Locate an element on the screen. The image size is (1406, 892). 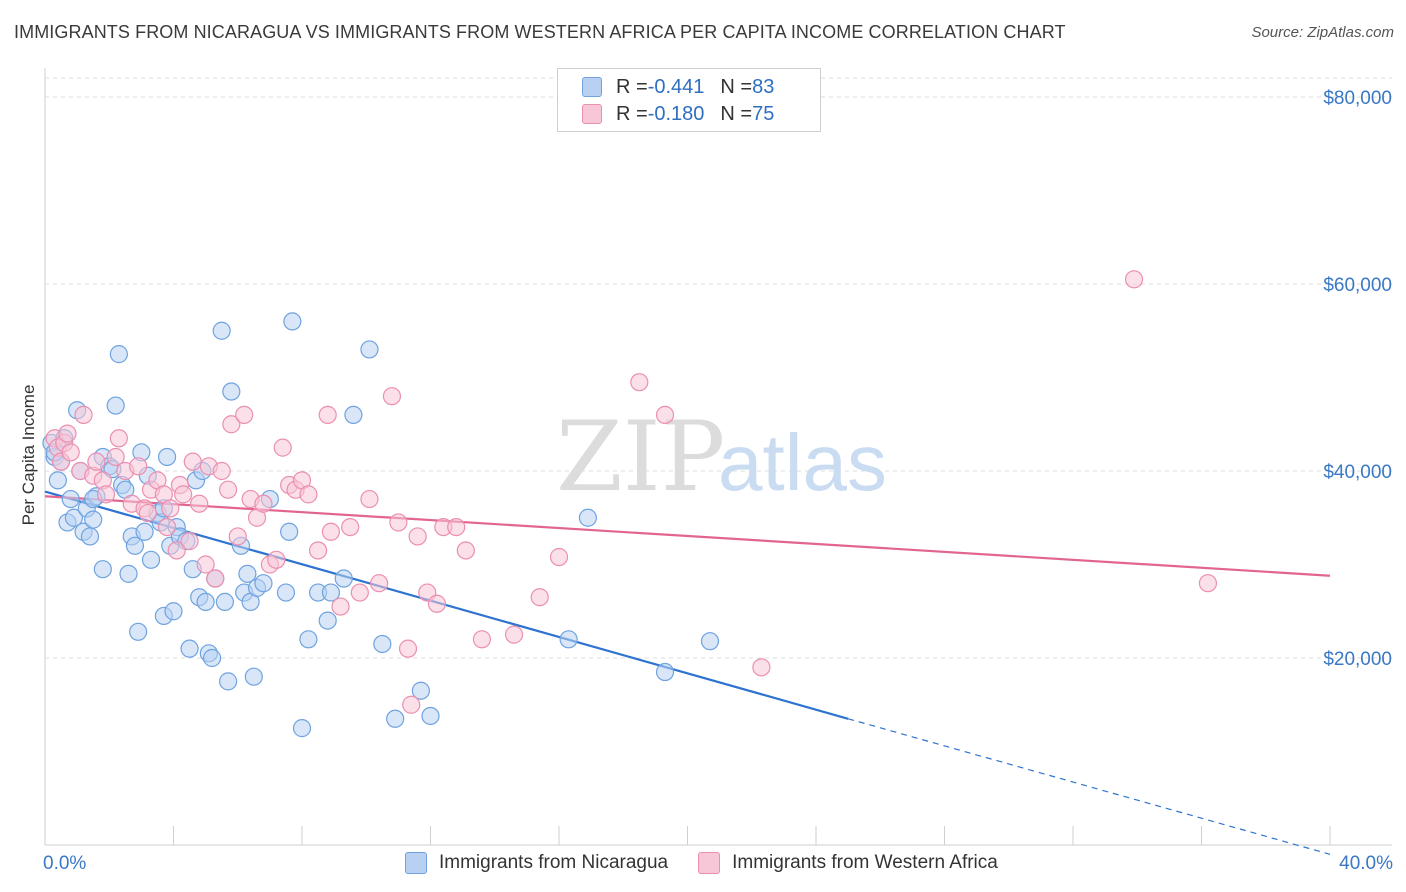
legend-row-nicaragua: R = -0.441 N = 83 is located at coordinates (678, 87).